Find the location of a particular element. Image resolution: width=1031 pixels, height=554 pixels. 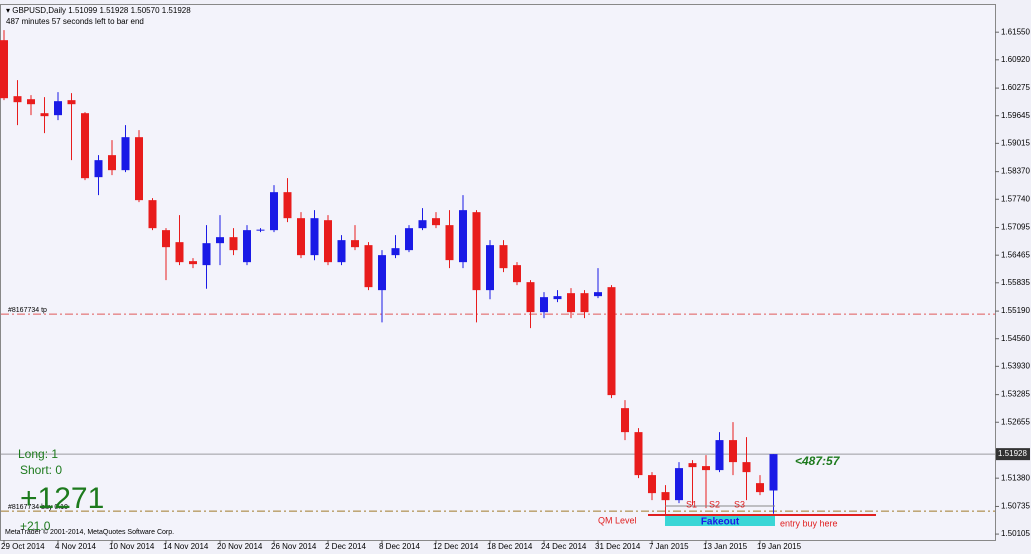

y-tick-label: 1.55190 is located at coordinates (1015, 310).